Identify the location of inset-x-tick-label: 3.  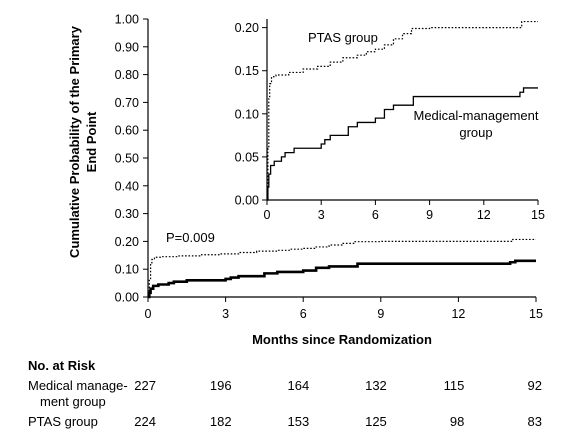
(321, 215).